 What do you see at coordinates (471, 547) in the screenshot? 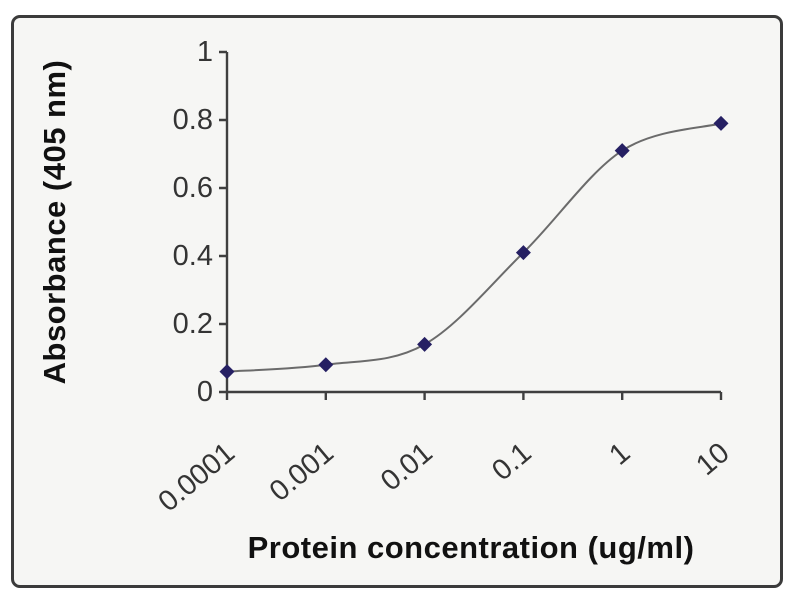
I see `x-axis-title: Protein concentration (ug/ml)` at bounding box center [471, 547].